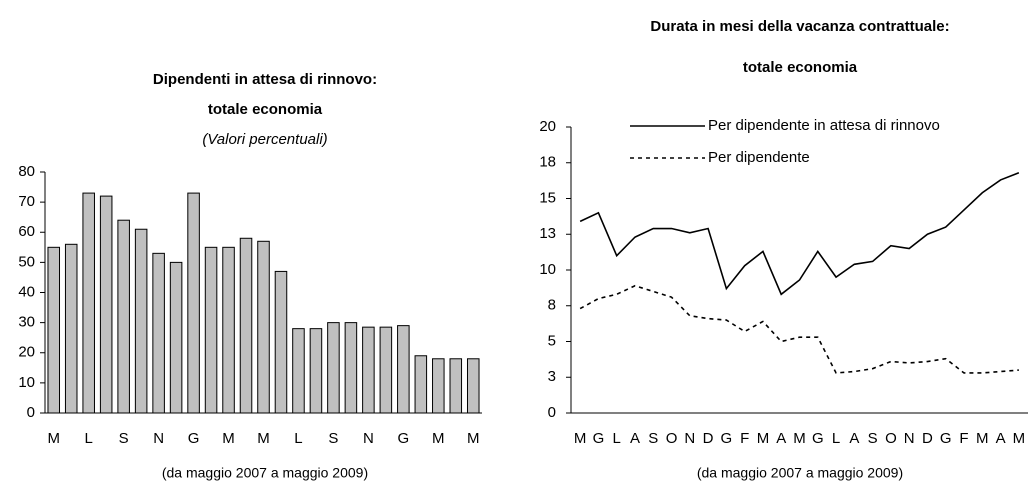 The image size is (1034, 495). Describe the element at coordinates (547, 162) in the screenshot. I see `y-tick-label: 18` at that location.